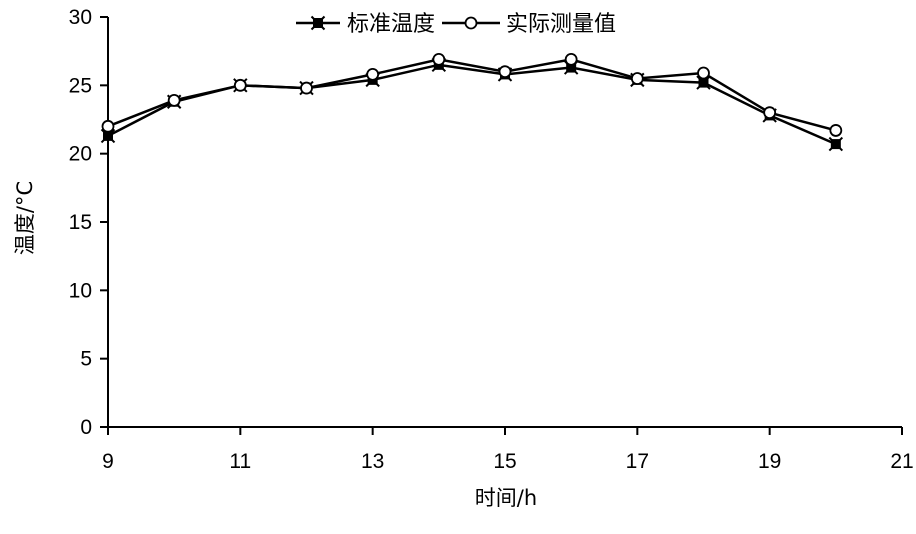 The image size is (916, 534). What do you see at coordinates (372, 461) in the screenshot?
I see `x-tick-label: 13` at bounding box center [372, 461].